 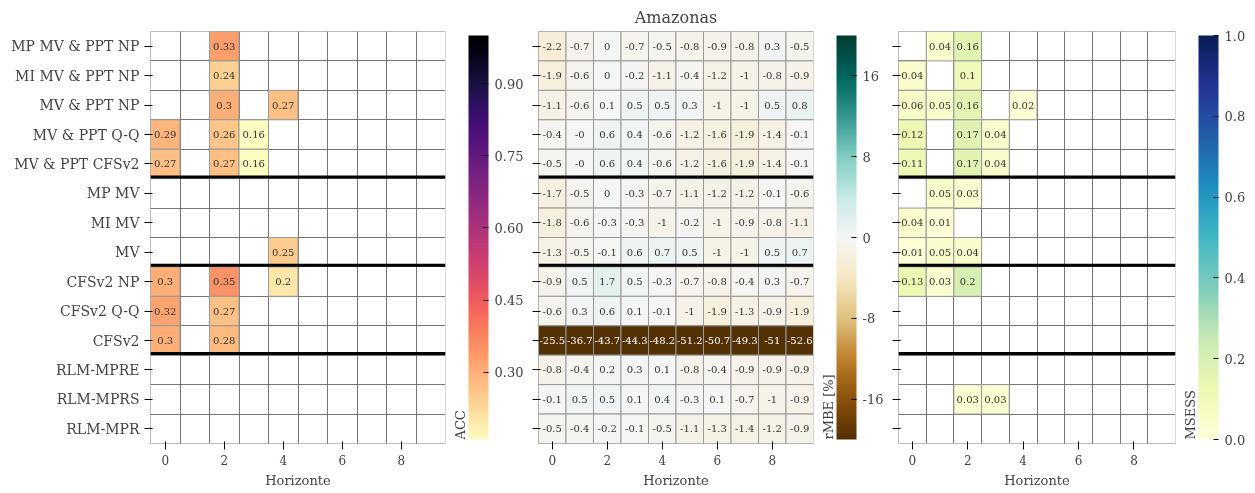 I want to click on data-label: -1.3, so click(x=552, y=252).